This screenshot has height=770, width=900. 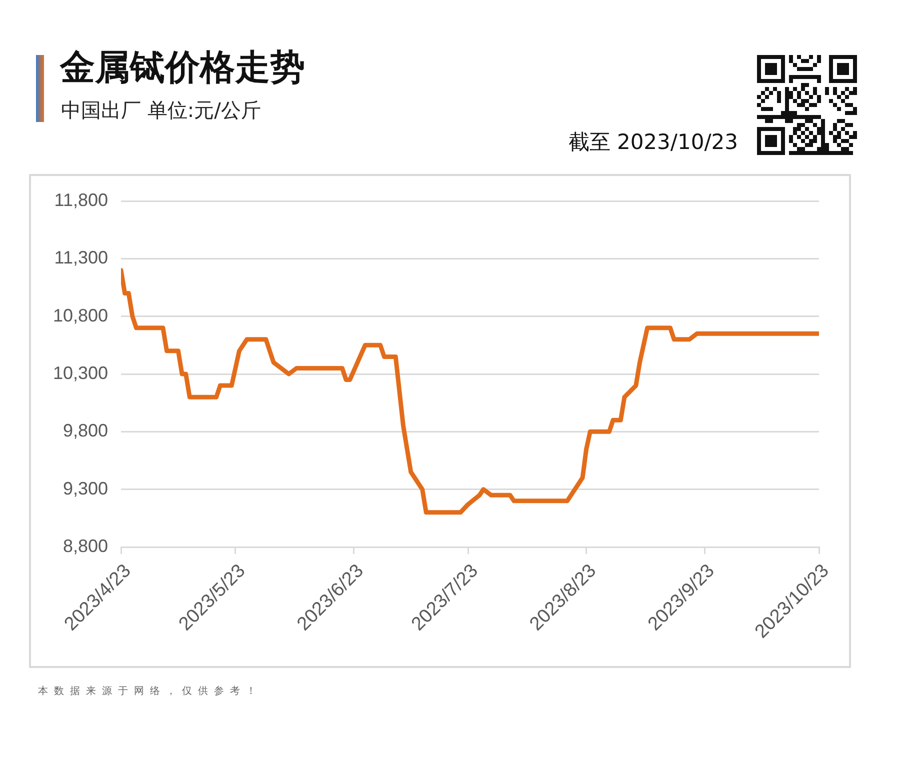 I want to click on chart-subtitle: 中国出厂 单位:元/公斤, so click(x=161, y=110).